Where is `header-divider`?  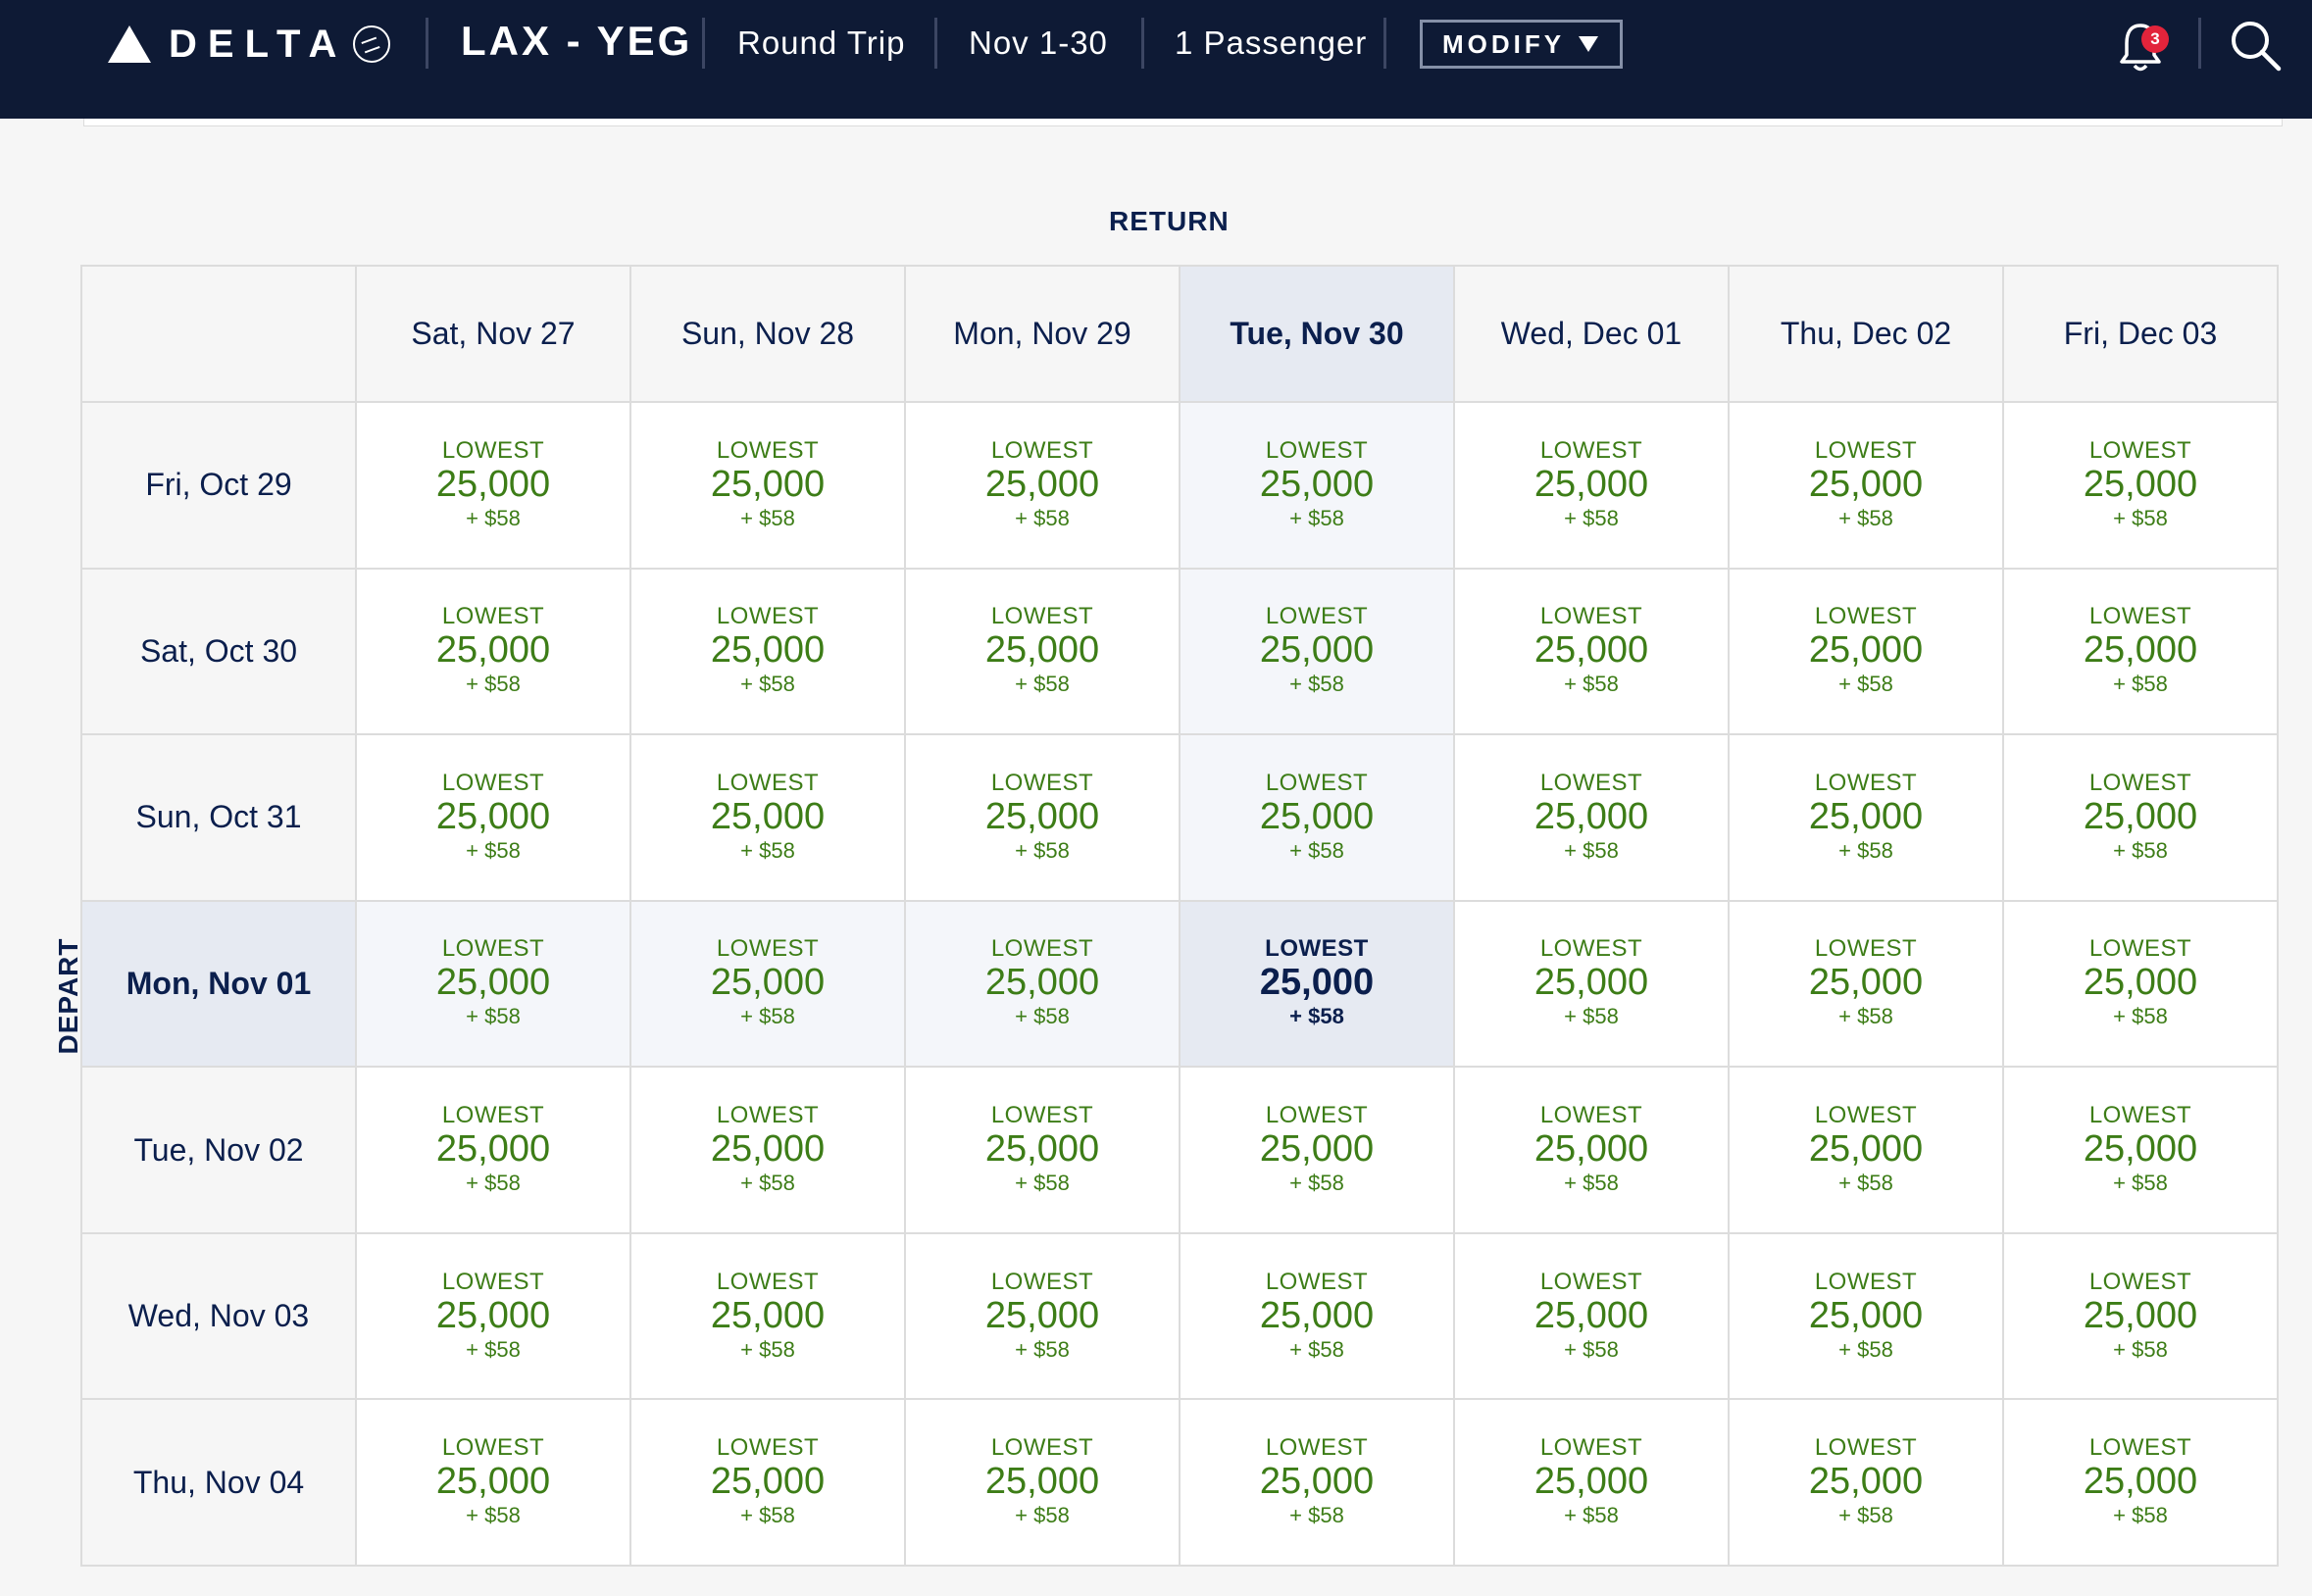 header-divider is located at coordinates (703, 43).